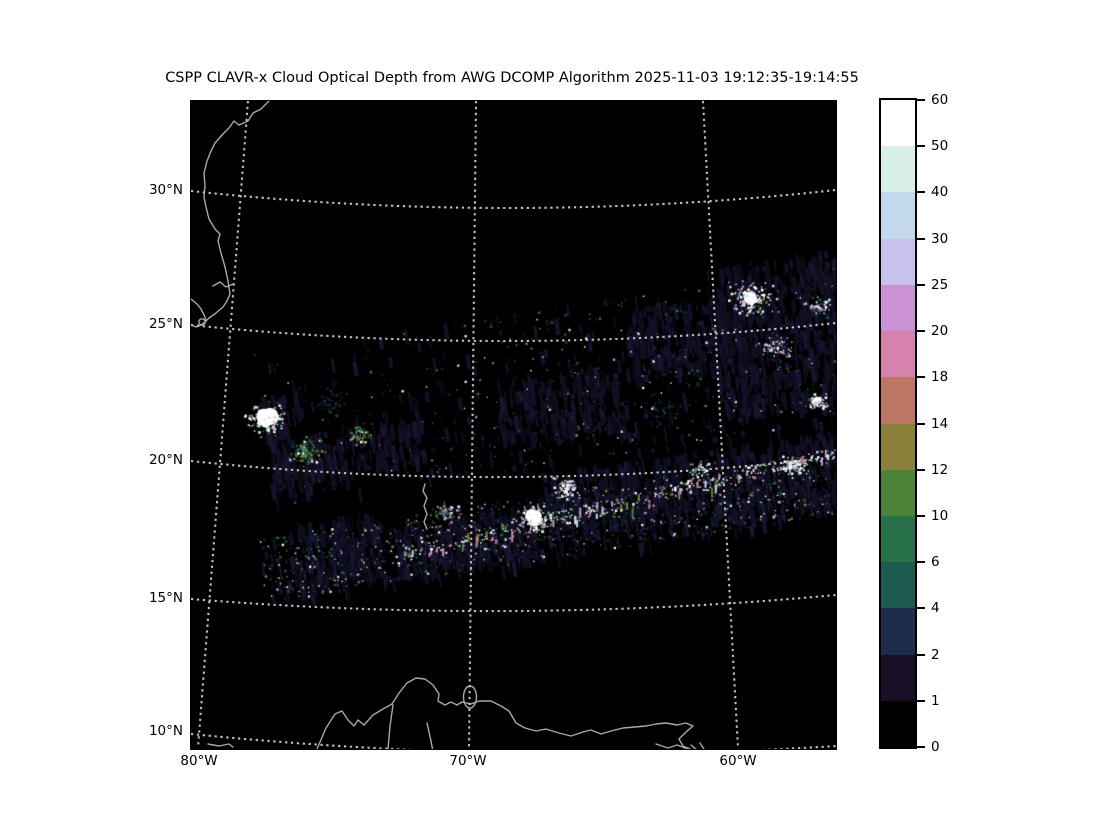 The width and height of the screenshot is (1120, 840). I want to click on lon-tick-label: 80°W, so click(199, 761).